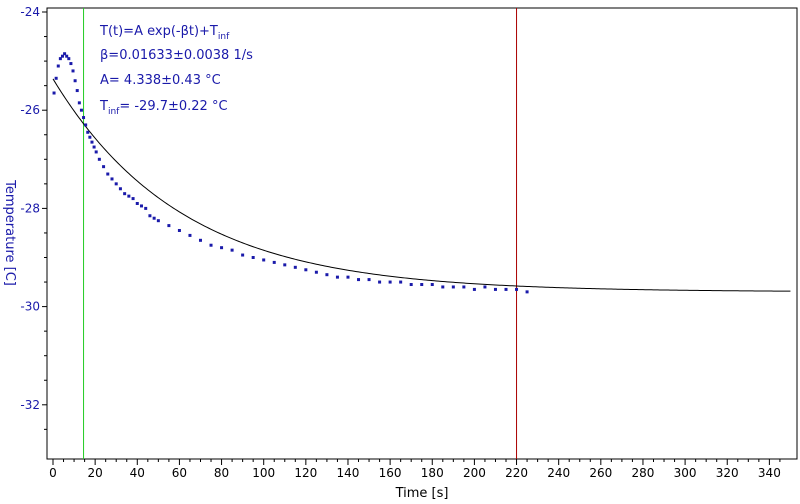 This screenshot has width=800, height=504. What do you see at coordinates (173, 106) in the screenshot?
I see `t-inf-value: = -29.7±0.22 °C` at bounding box center [173, 106].